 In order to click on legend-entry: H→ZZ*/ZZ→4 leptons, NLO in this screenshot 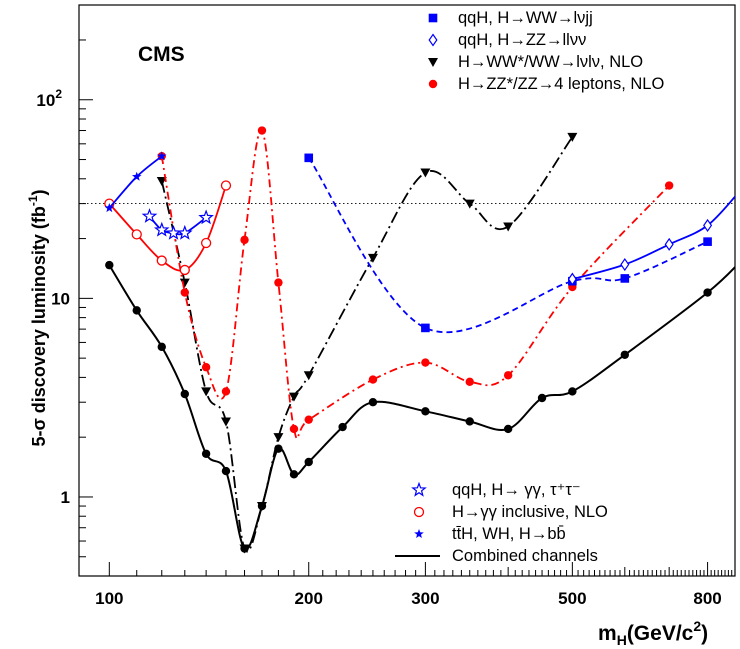, I will do `click(546, 84)`.